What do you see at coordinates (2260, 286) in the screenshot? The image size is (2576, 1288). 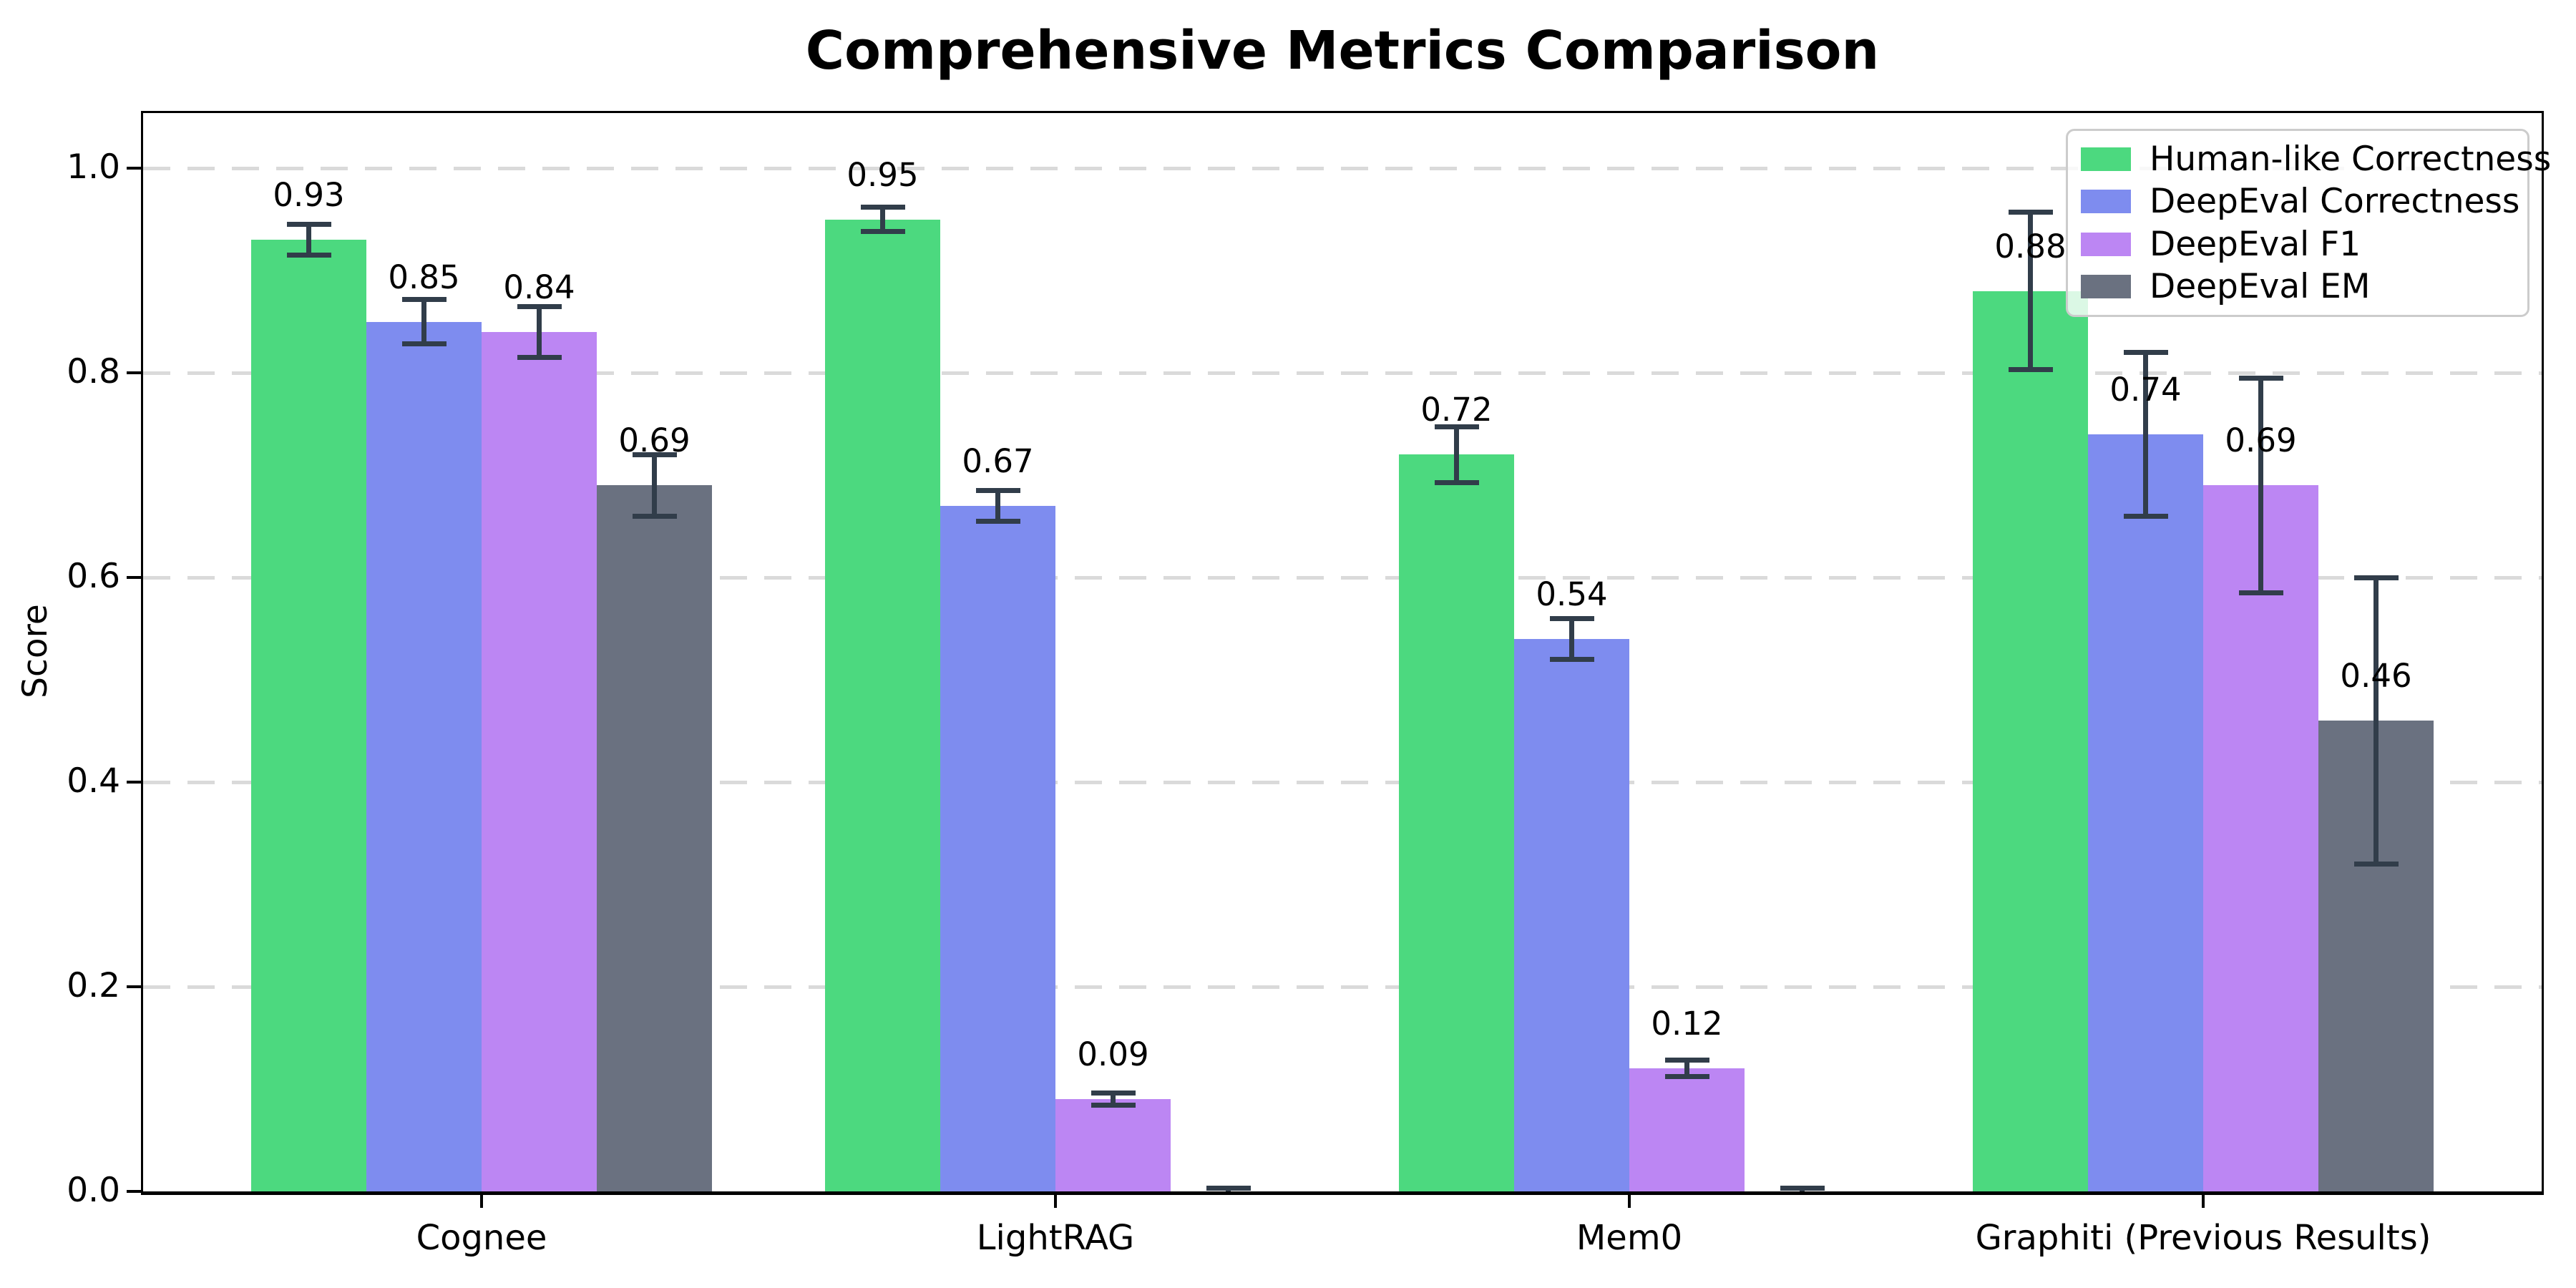 I see `legend-label: DeepEval EM` at bounding box center [2260, 286].